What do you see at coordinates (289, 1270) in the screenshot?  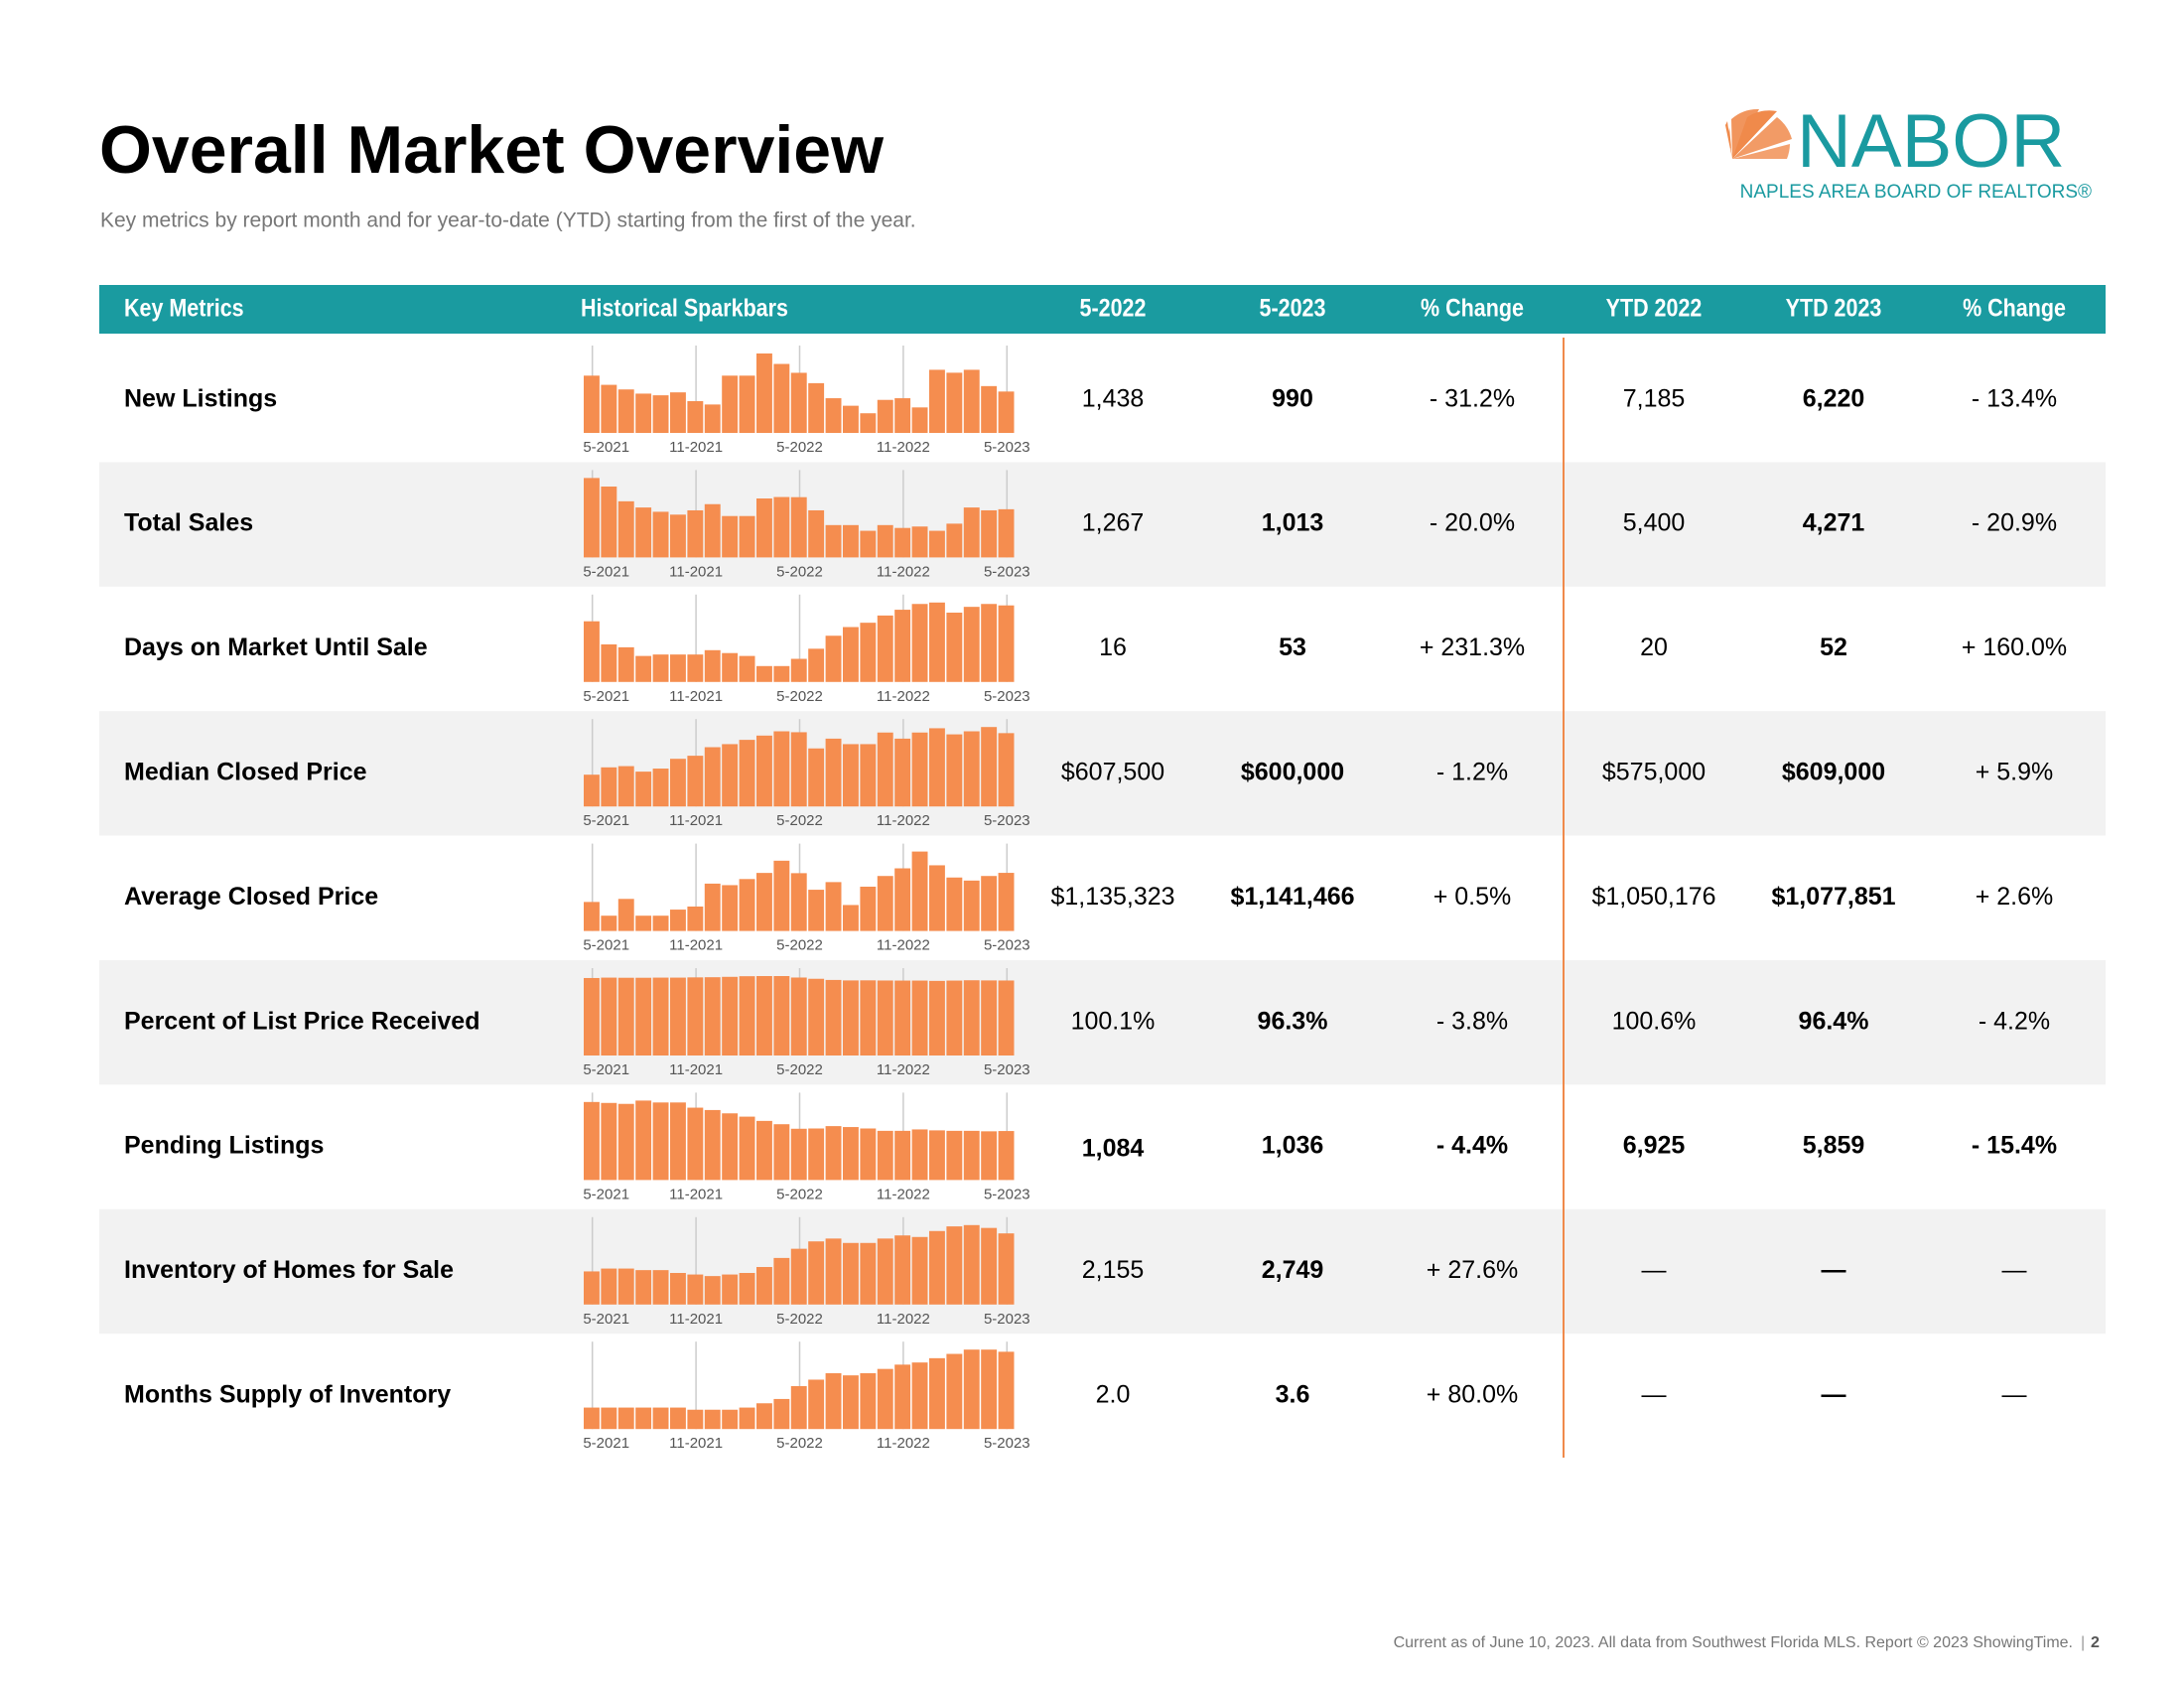 I see `metric-label: Inventory of Homes for Sale` at bounding box center [289, 1270].